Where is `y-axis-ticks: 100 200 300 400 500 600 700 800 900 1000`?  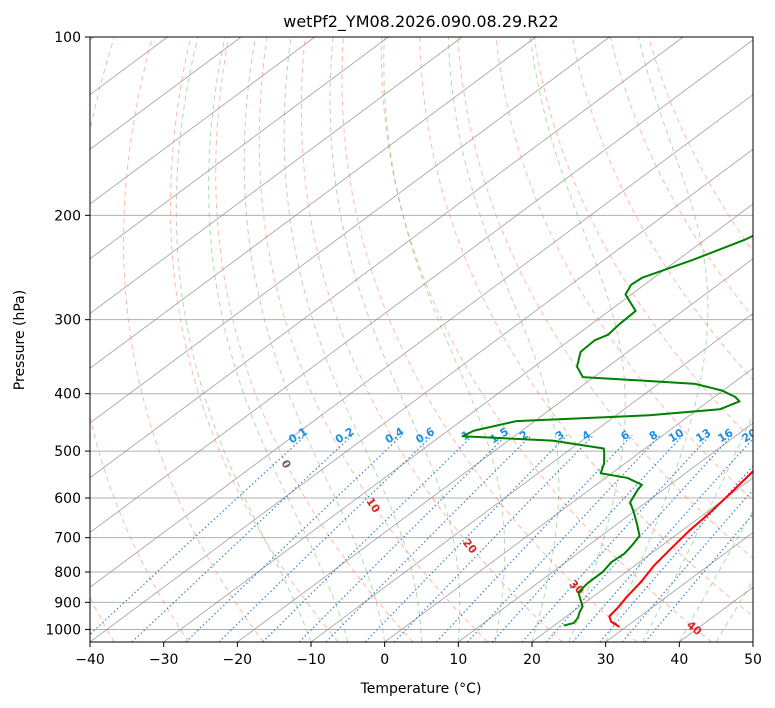 y-axis-ticks: 100 200 300 400 500 600 700 800 900 1000 is located at coordinates (67, 334).